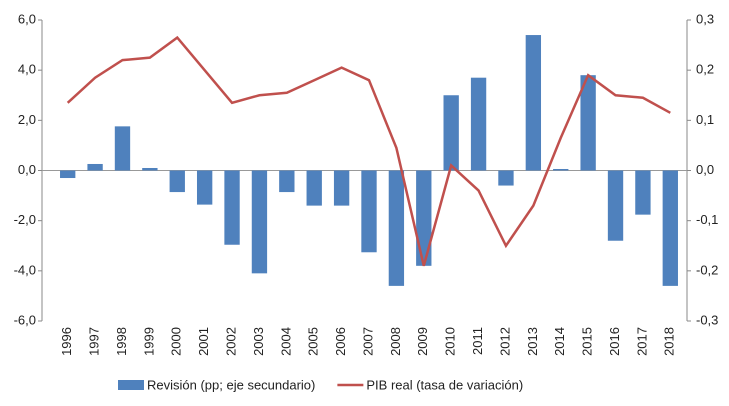  Describe the element at coordinates (121, 341) in the screenshot. I see `x-tick-label: 1998` at that location.